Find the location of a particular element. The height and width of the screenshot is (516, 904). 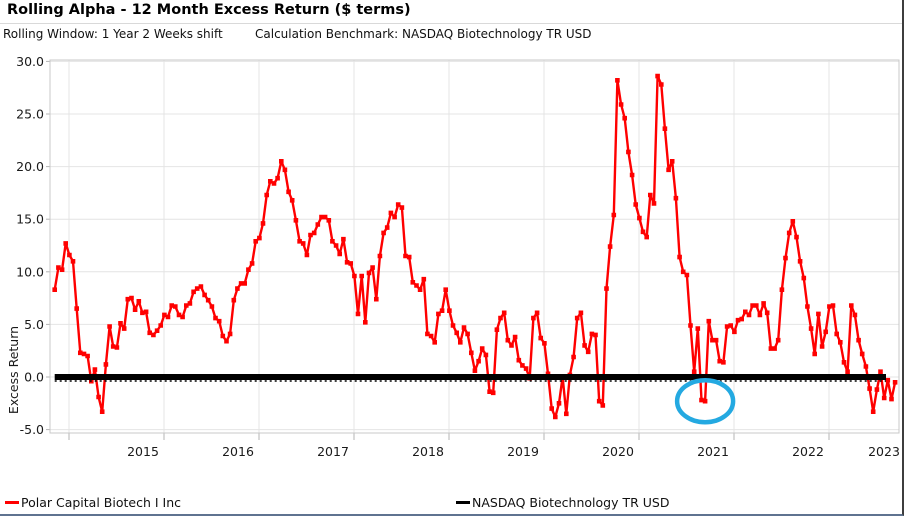

svg-text: 2020 is located at coordinates (618, 451).